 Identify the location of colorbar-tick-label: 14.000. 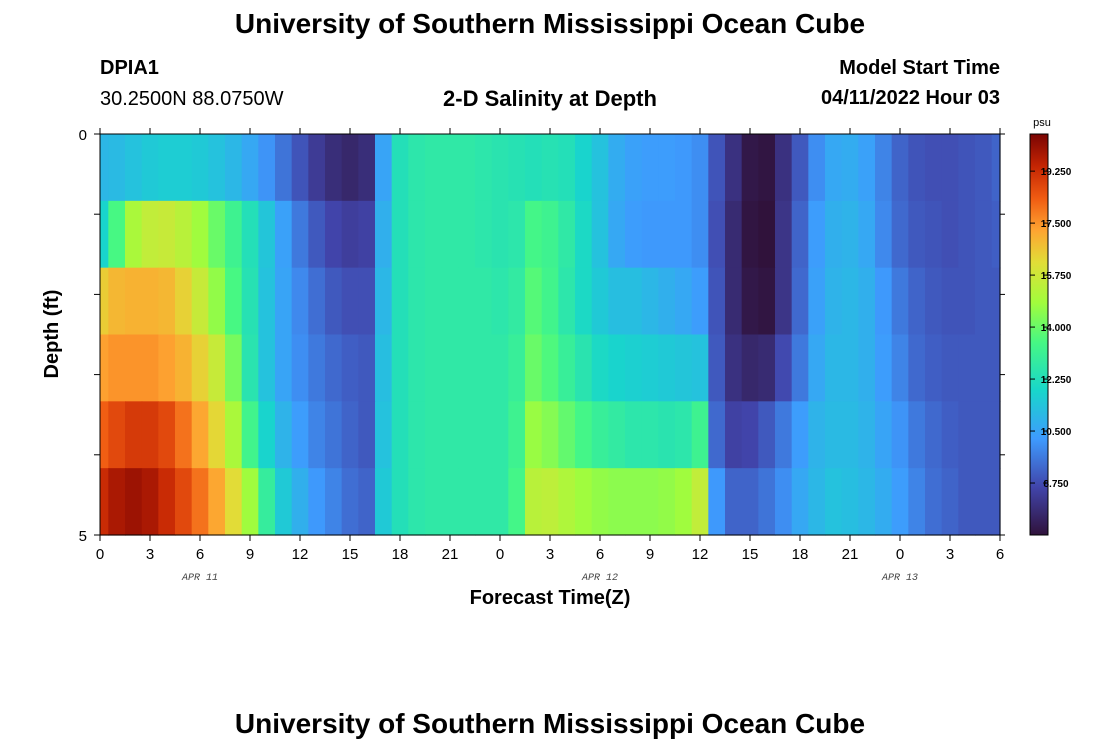
(1056, 328).